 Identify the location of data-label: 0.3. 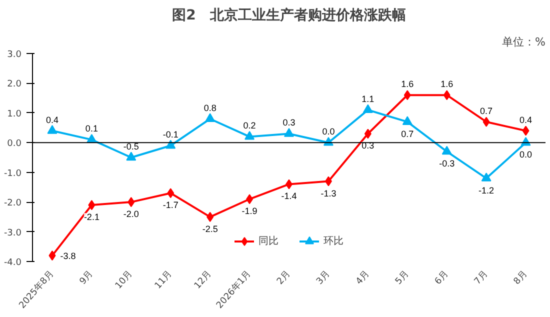
(289, 123).